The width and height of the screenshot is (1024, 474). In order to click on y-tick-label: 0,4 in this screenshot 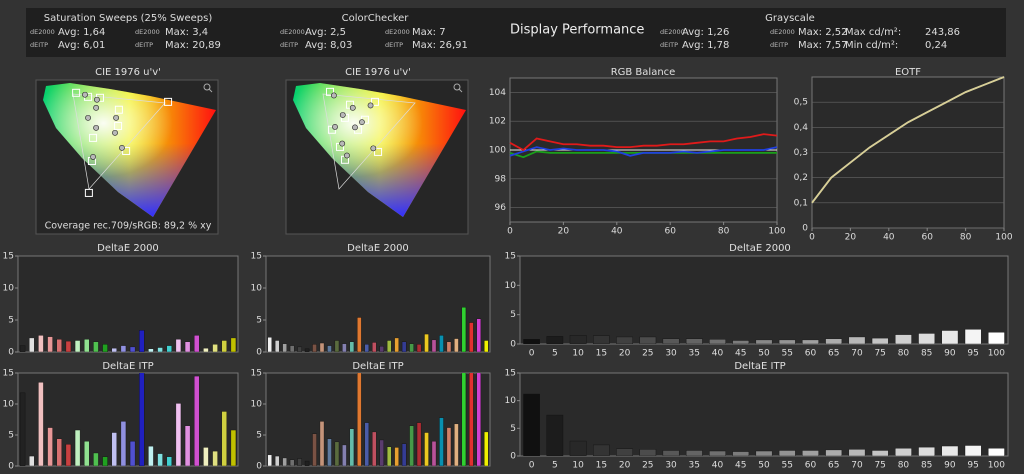, I will do `click(801, 128)`.